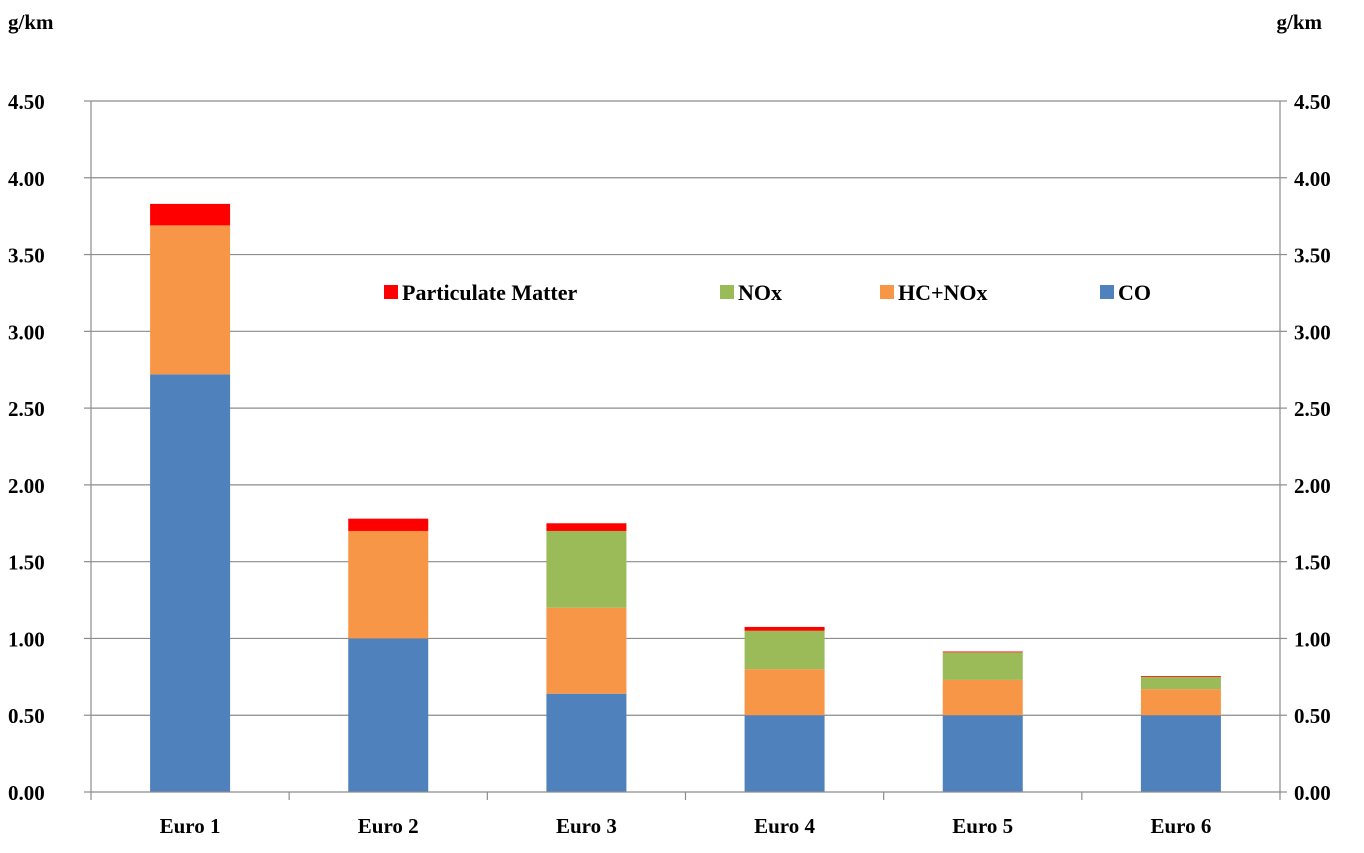 The height and width of the screenshot is (853, 1364). Describe the element at coordinates (391, 292) in the screenshot. I see `legend-swatch-particulate-matter` at that location.